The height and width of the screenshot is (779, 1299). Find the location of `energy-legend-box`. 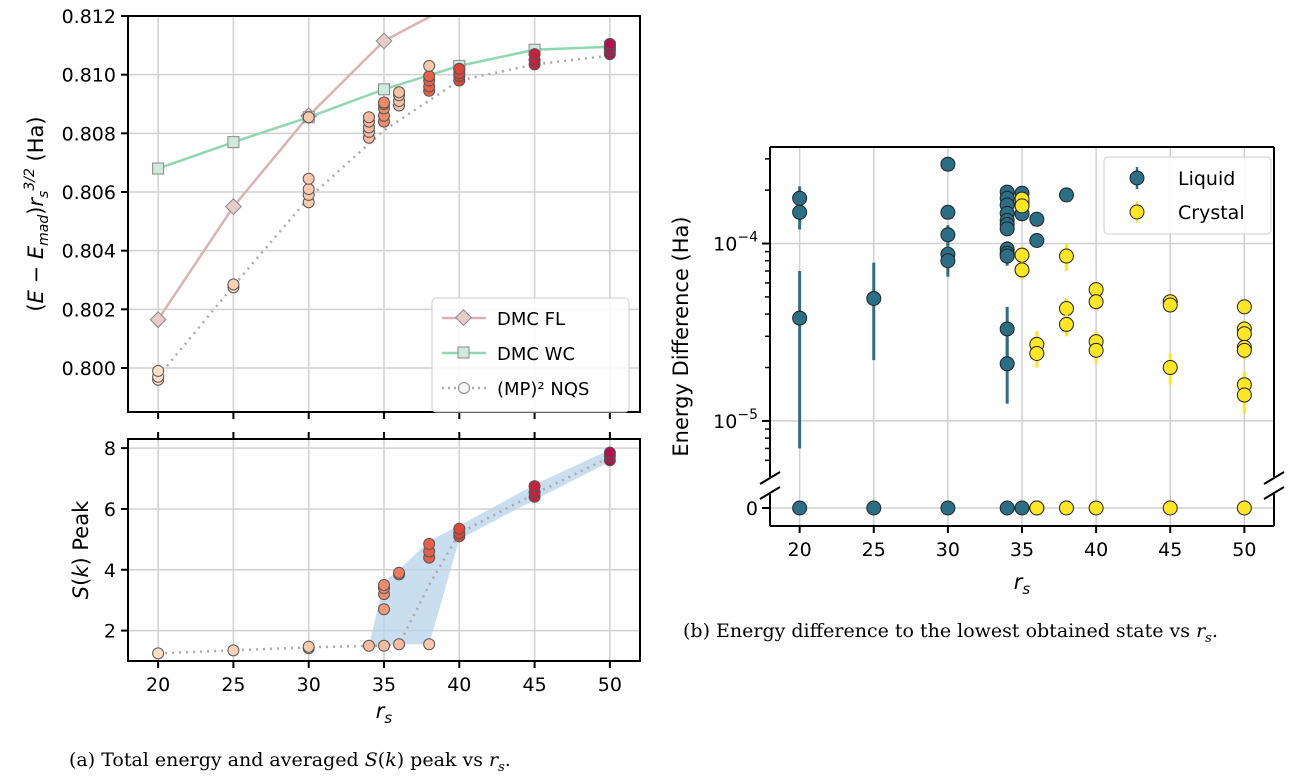

energy-legend-box is located at coordinates (530, 355).